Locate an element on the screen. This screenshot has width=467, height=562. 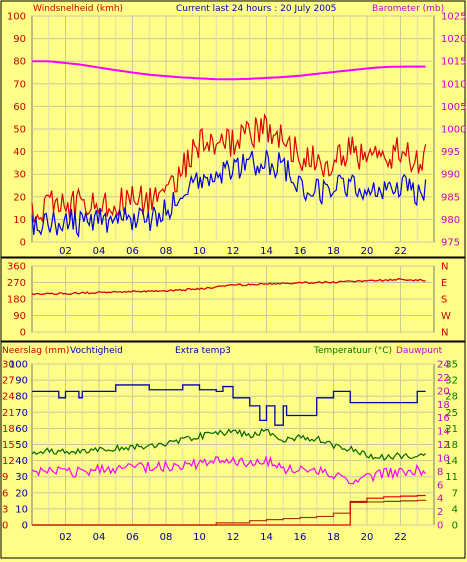
rain-tick-label: 27 is located at coordinates (8, 381).